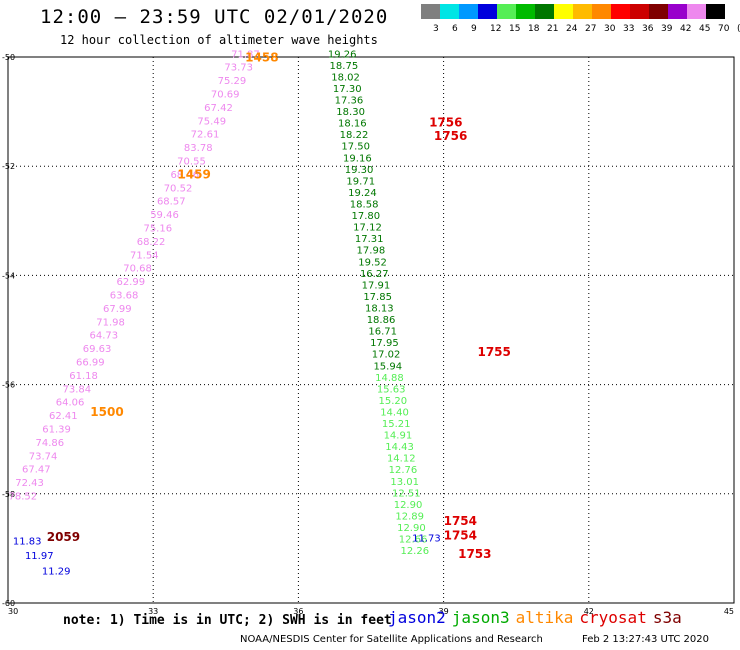 The image size is (740, 650). Describe the element at coordinates (648, 29) in the screenshot. I see `colorbar-label: 36` at that location.